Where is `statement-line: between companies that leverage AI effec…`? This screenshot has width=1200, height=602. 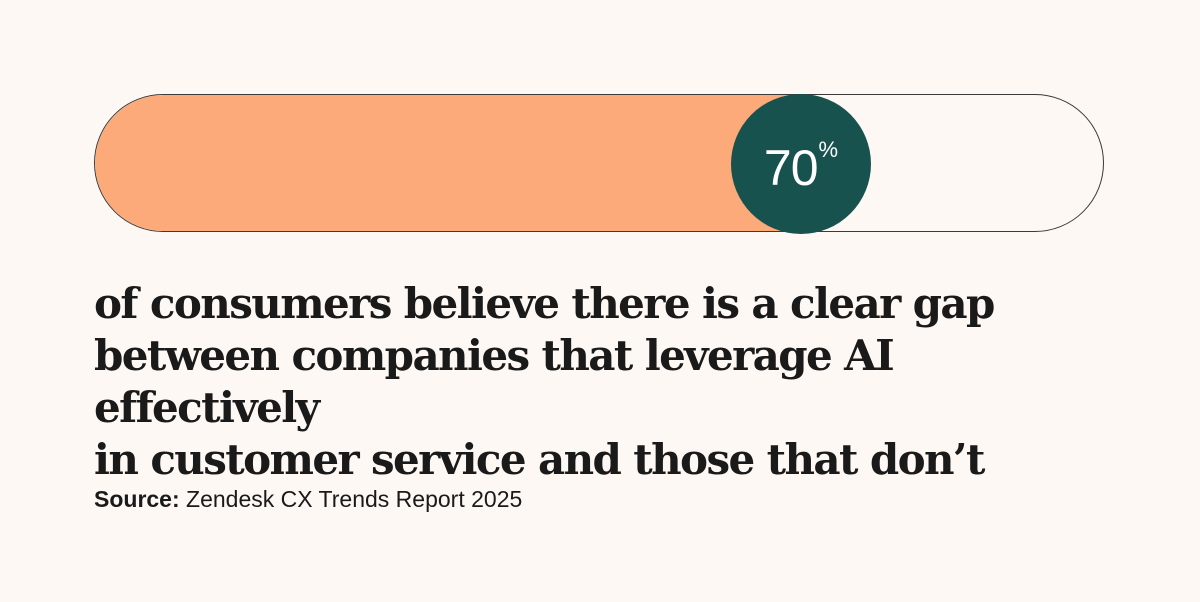 statement-line: between companies that leverage AI effec… is located at coordinates (494, 381).